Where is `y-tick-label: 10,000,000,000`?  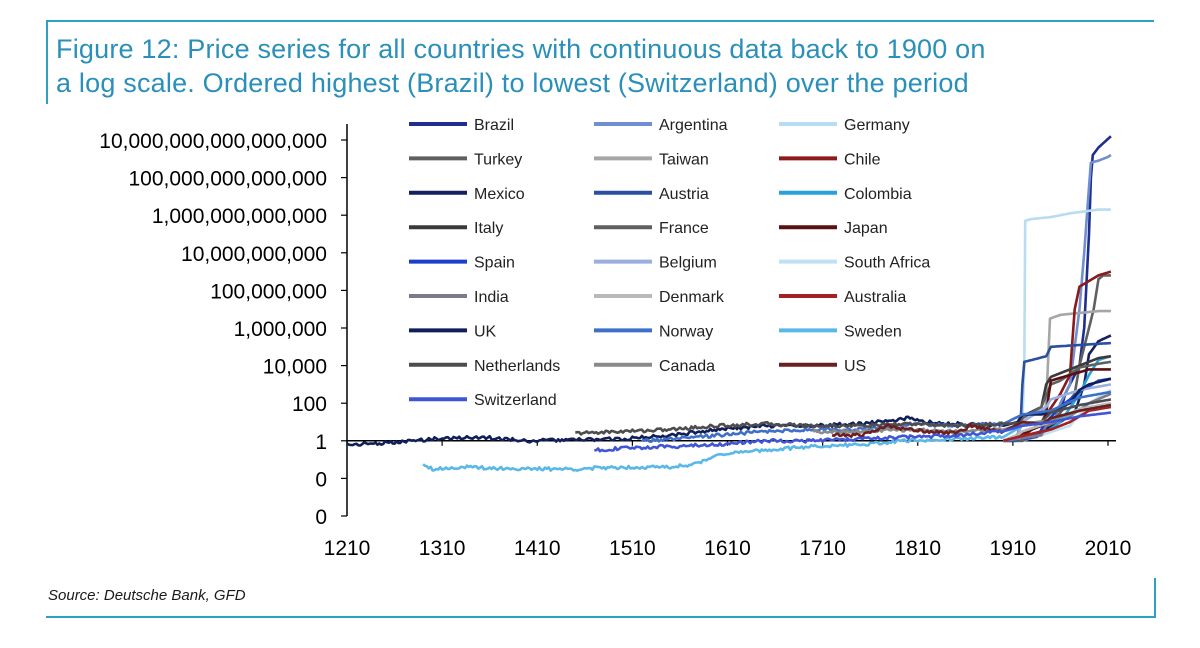
y-tick-label: 10,000,000,000 is located at coordinates (254, 254).